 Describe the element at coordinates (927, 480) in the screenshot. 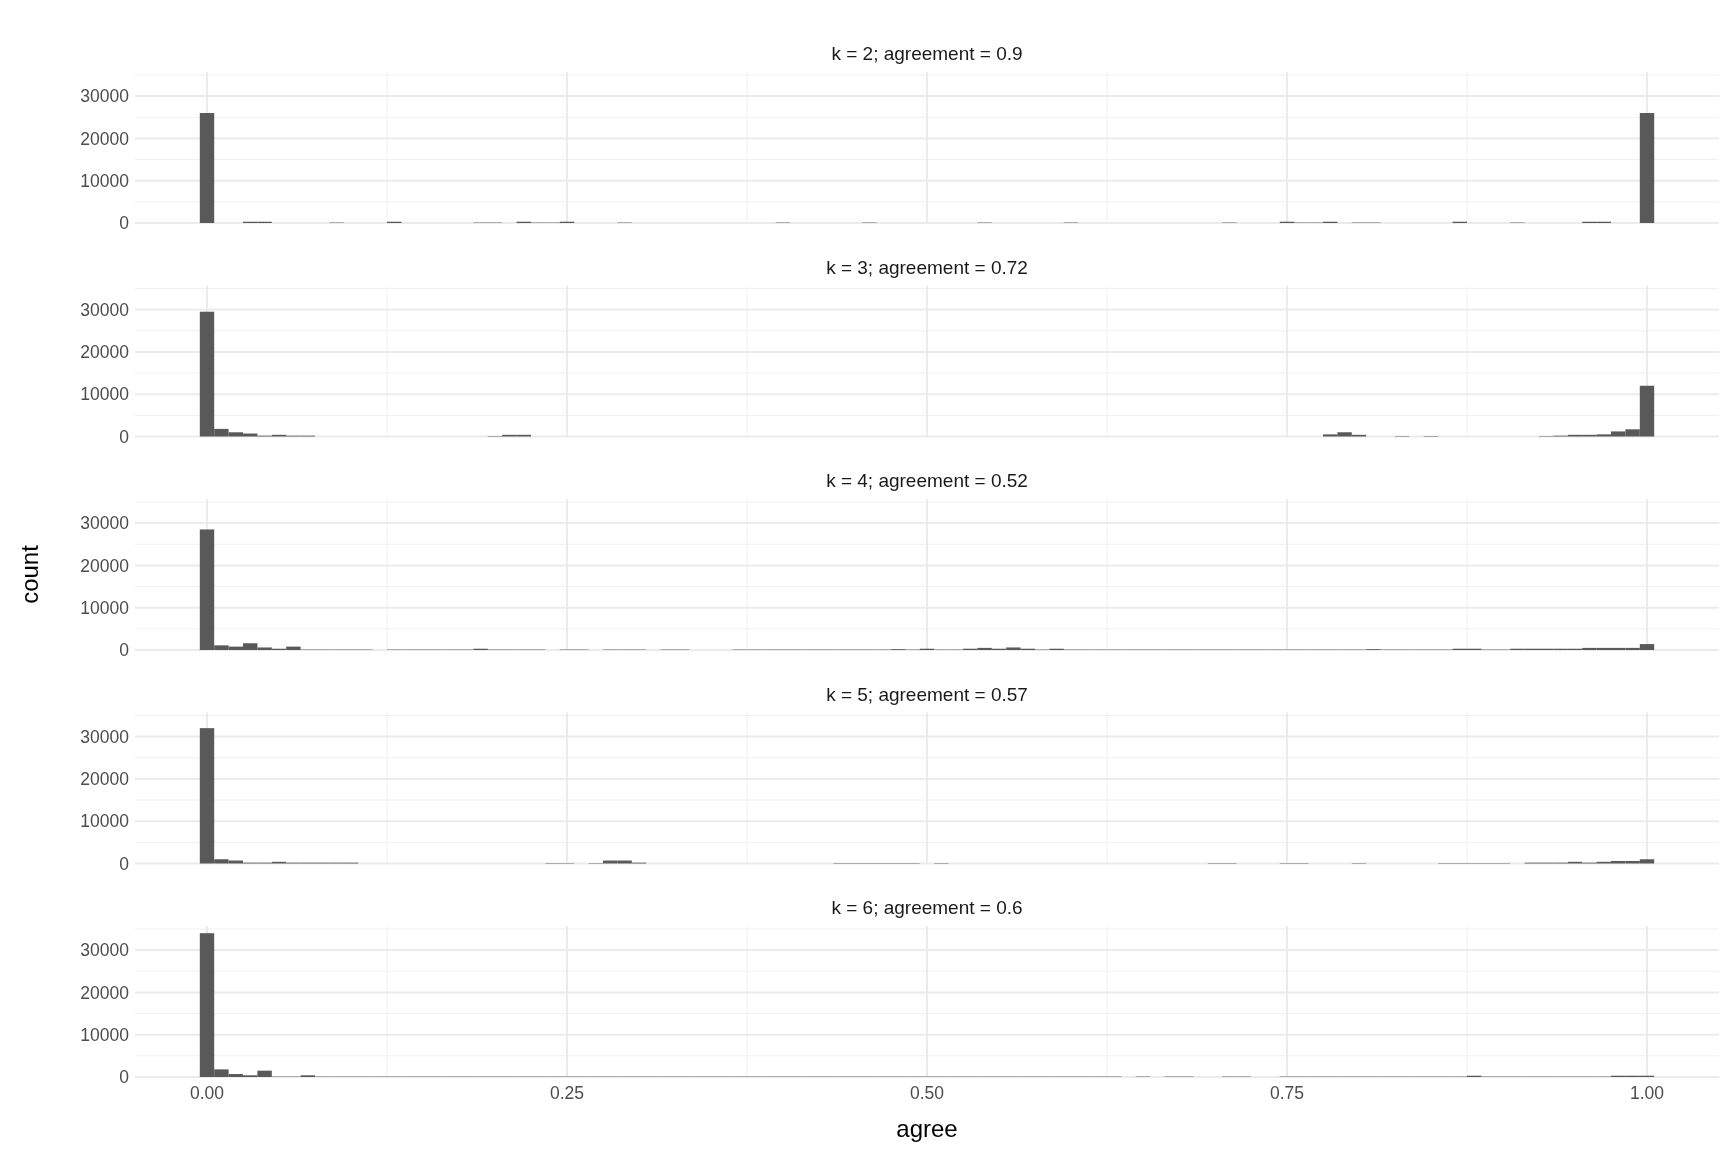

I see `chart-title: k = 4; agreement = 0.52` at that location.